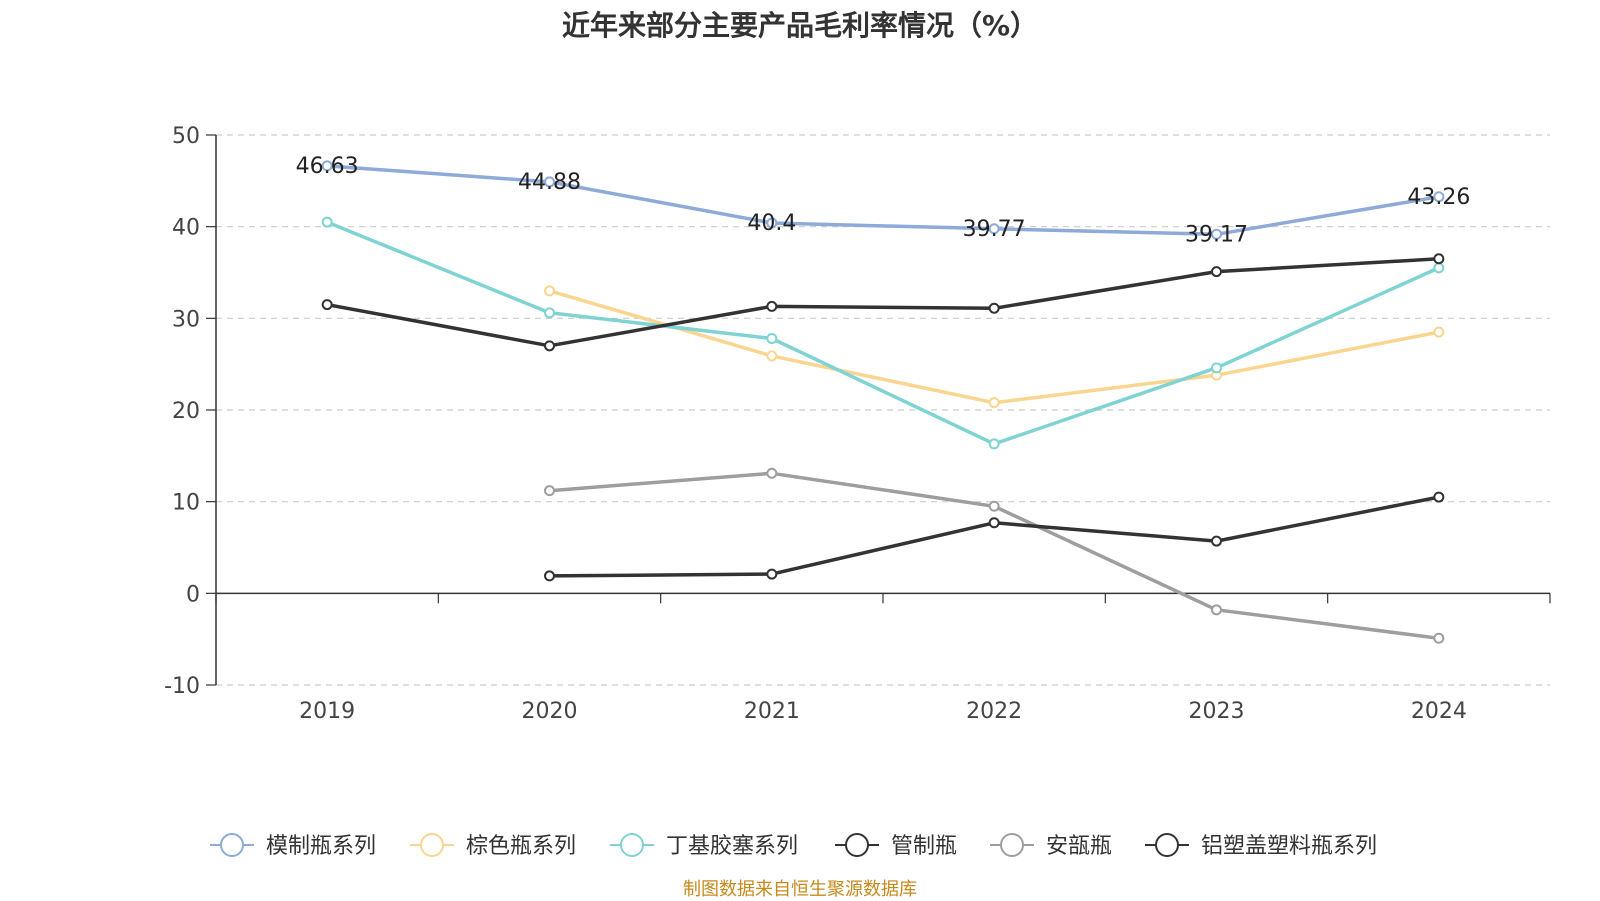 The image size is (1600, 901). Describe the element at coordinates (1217, 711) in the screenshot. I see `x-tick-label: 2023` at that location.